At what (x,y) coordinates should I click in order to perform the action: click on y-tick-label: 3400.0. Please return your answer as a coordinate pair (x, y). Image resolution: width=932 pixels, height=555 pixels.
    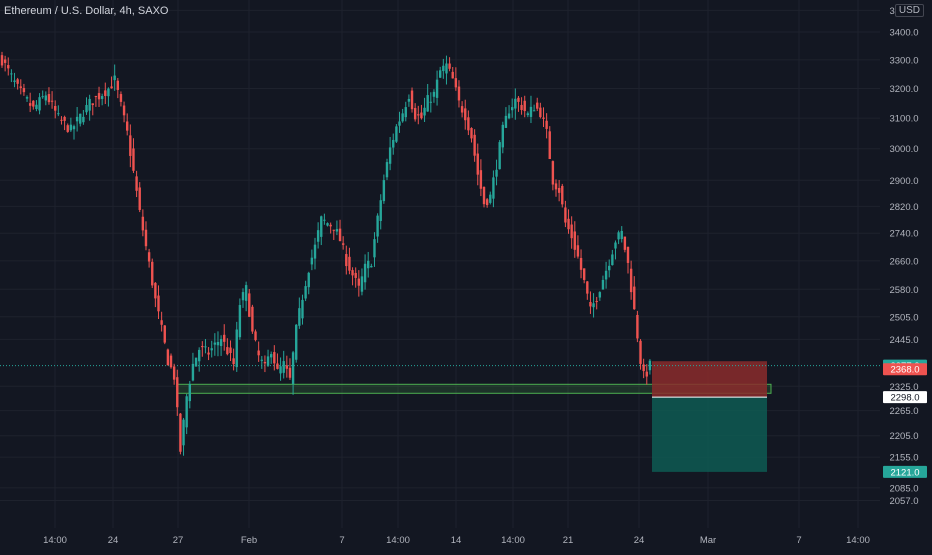
    Looking at the image, I should click on (903, 33).